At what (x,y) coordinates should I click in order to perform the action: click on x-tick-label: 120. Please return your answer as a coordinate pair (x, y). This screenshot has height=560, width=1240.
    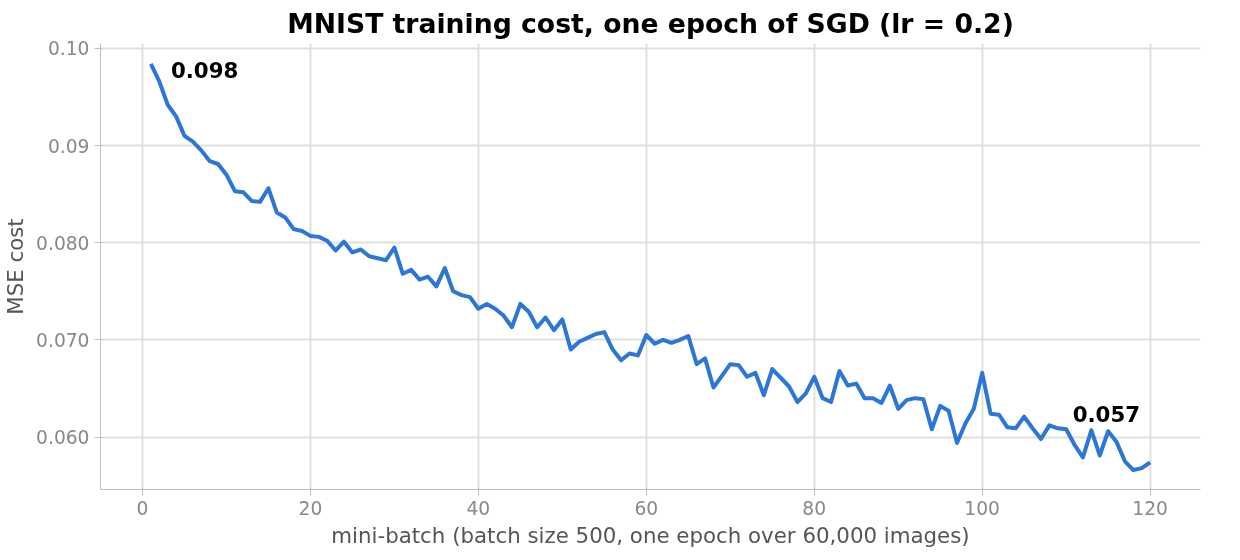
    Looking at the image, I should click on (1150, 508).